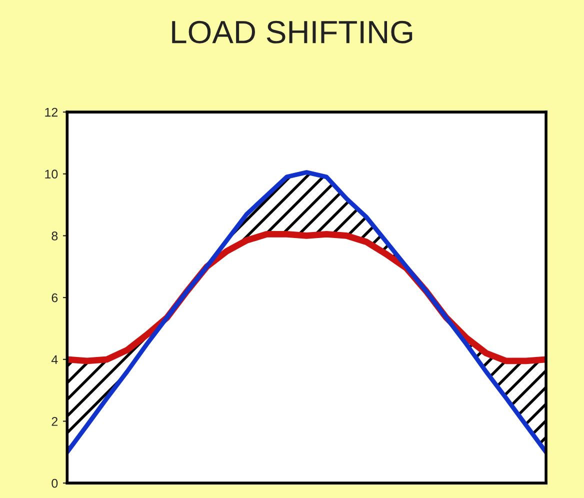 The image size is (584, 498). I want to click on y-tick-label: 2, so click(55, 421).